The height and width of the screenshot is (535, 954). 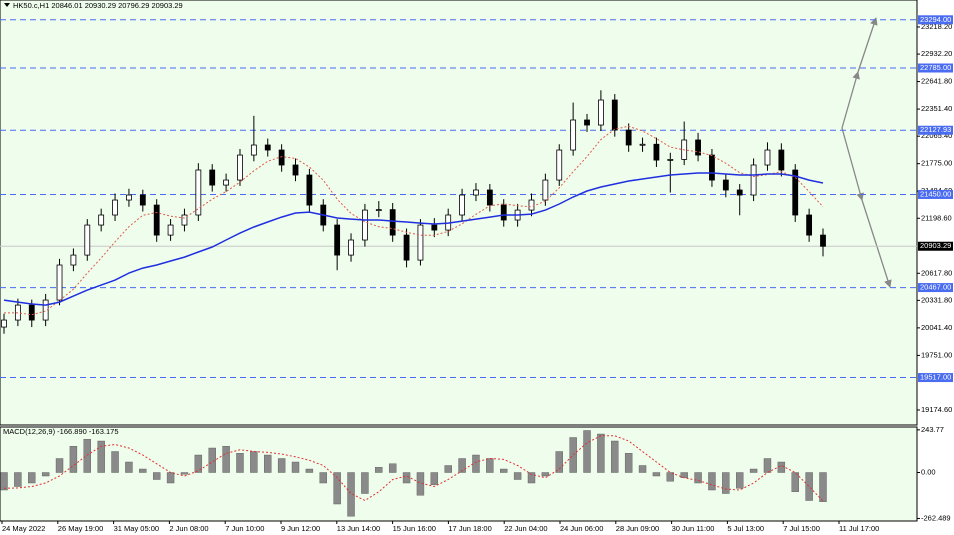 I want to click on y-tick-label: 23218.20, so click(x=936, y=26).